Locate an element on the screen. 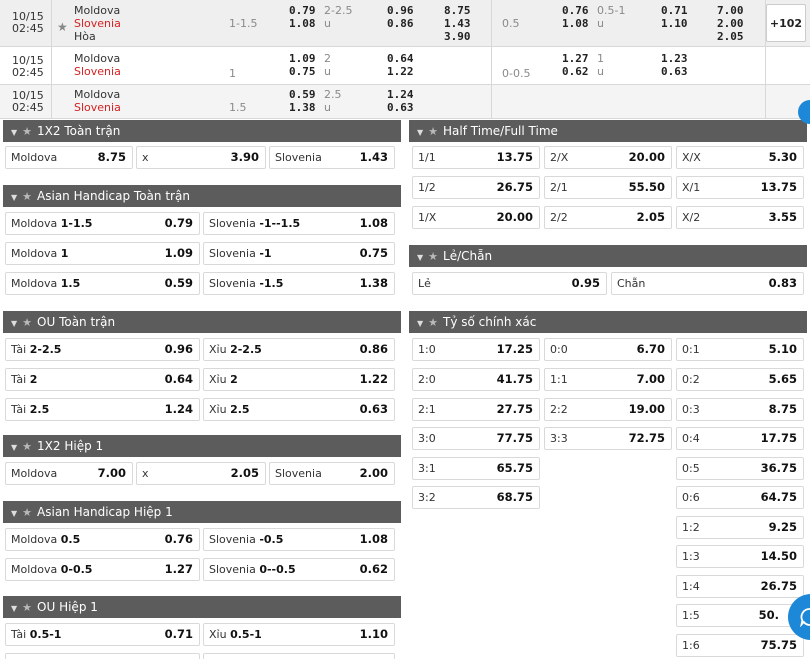 This screenshot has height=659, width=810. odd-button: 1/X 20.00 is located at coordinates (476, 217).